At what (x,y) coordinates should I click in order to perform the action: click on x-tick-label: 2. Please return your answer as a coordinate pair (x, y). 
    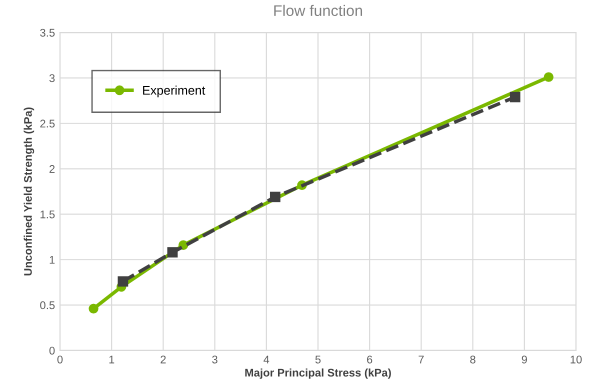
    Looking at the image, I should click on (163, 360).